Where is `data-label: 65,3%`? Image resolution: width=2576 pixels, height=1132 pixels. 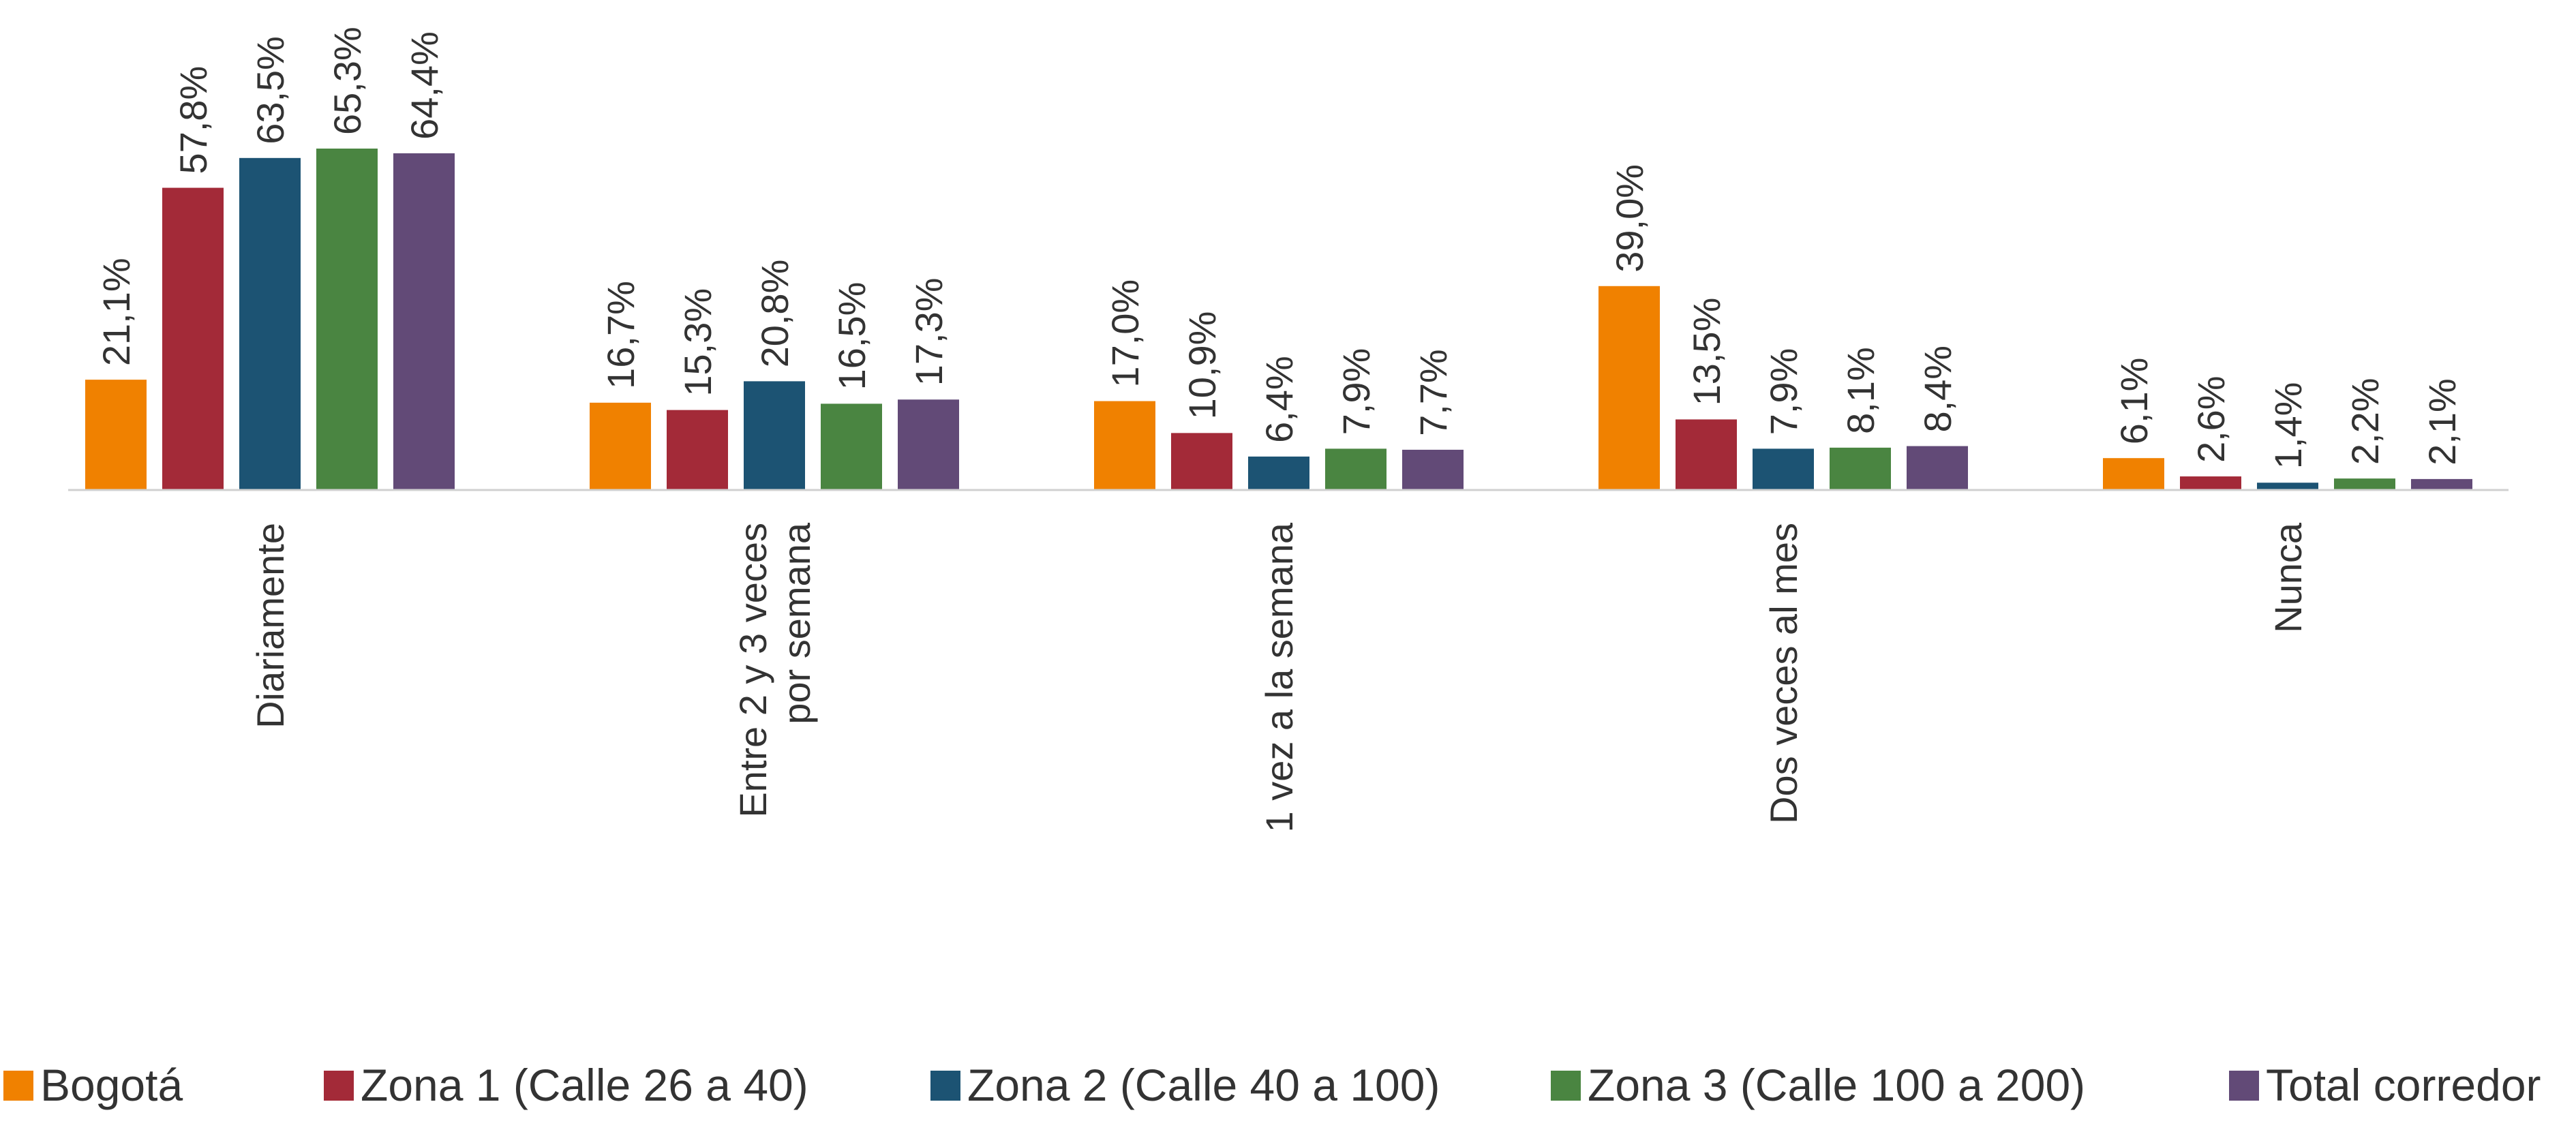
data-label: 65,3% is located at coordinates (348, 81).